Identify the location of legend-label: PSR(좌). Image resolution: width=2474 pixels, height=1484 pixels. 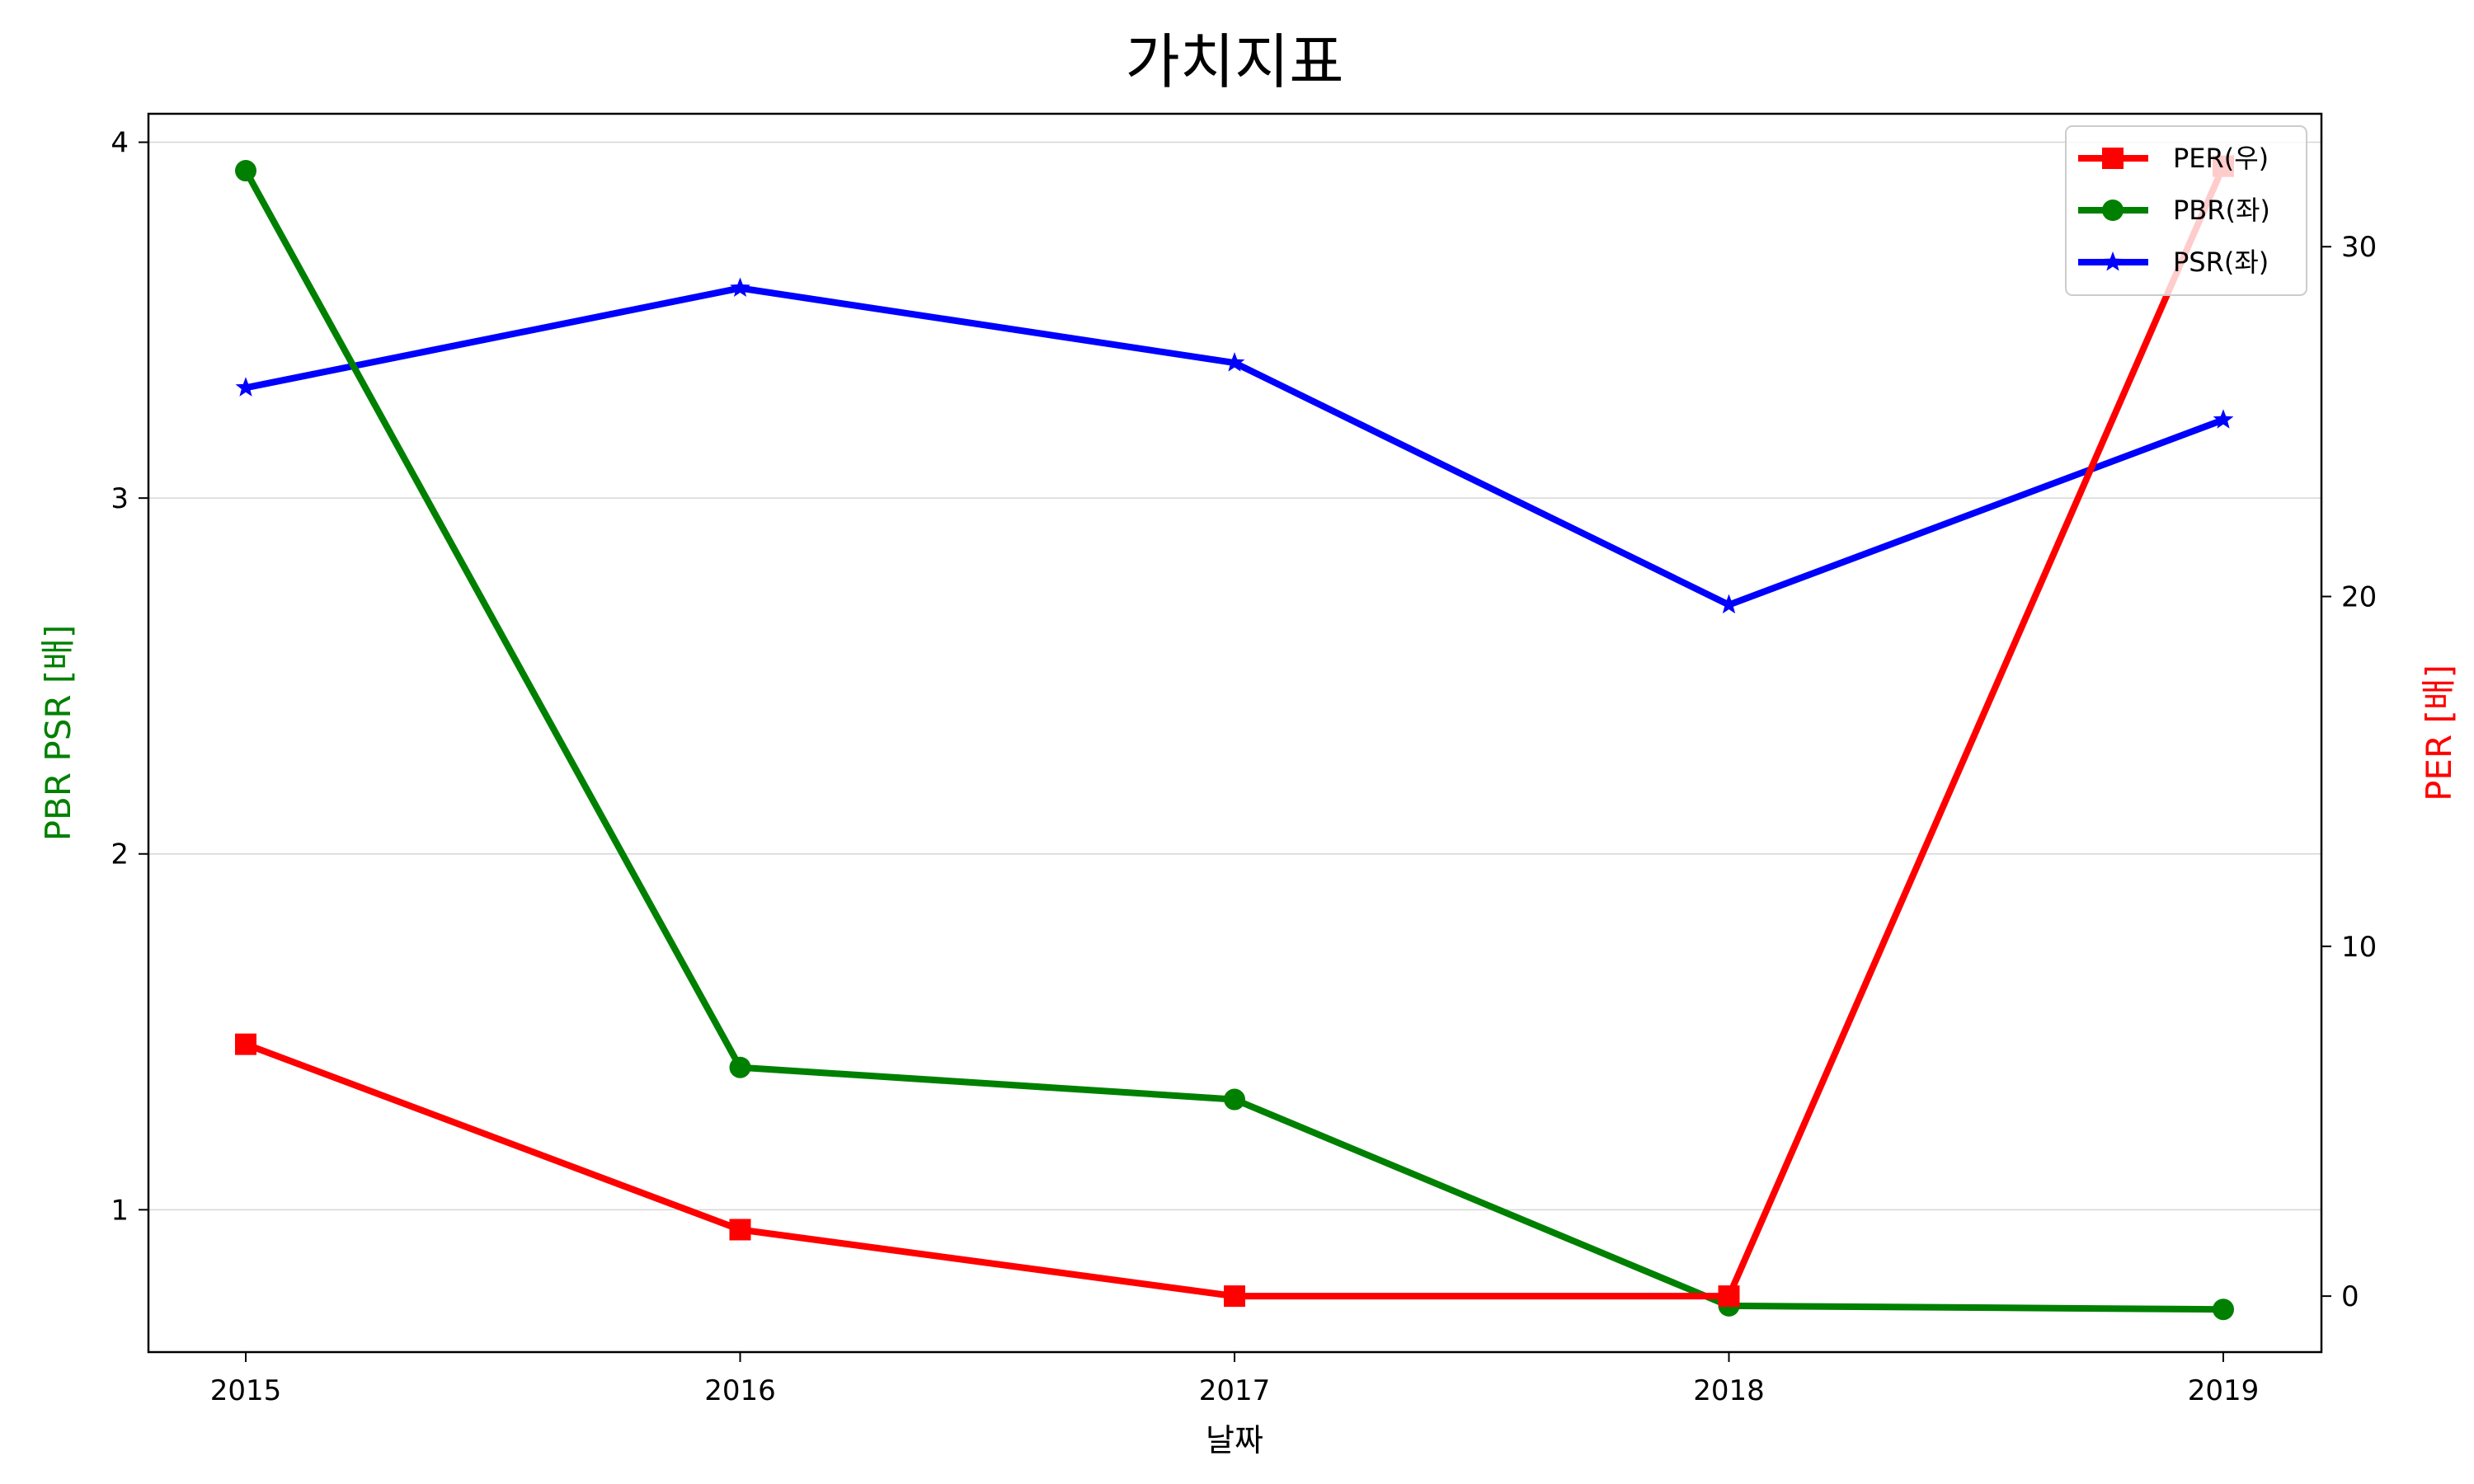
(2221, 262).